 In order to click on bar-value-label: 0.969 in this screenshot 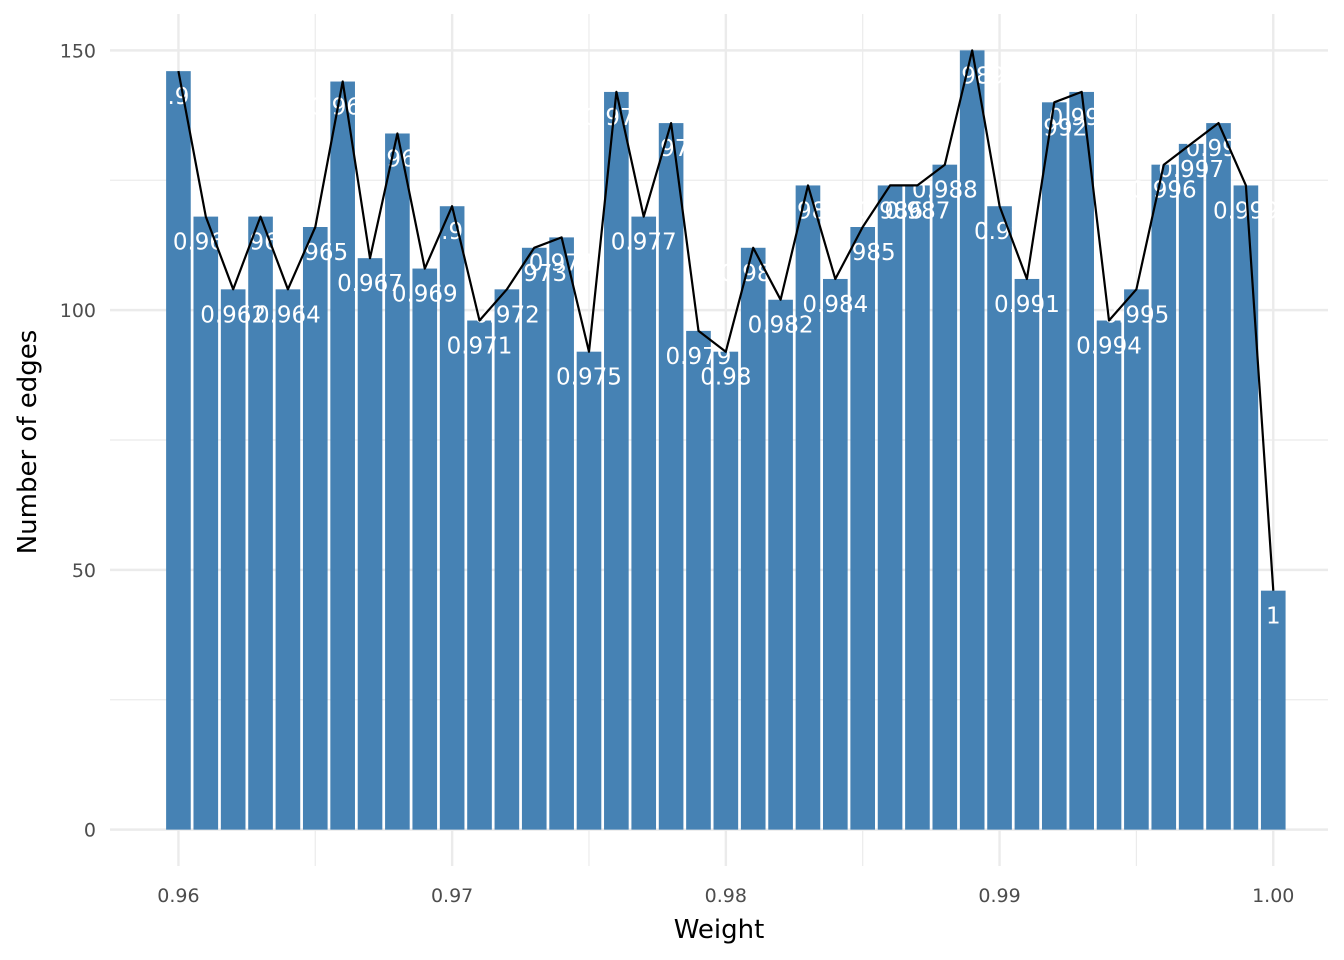, I will do `click(425, 295)`.